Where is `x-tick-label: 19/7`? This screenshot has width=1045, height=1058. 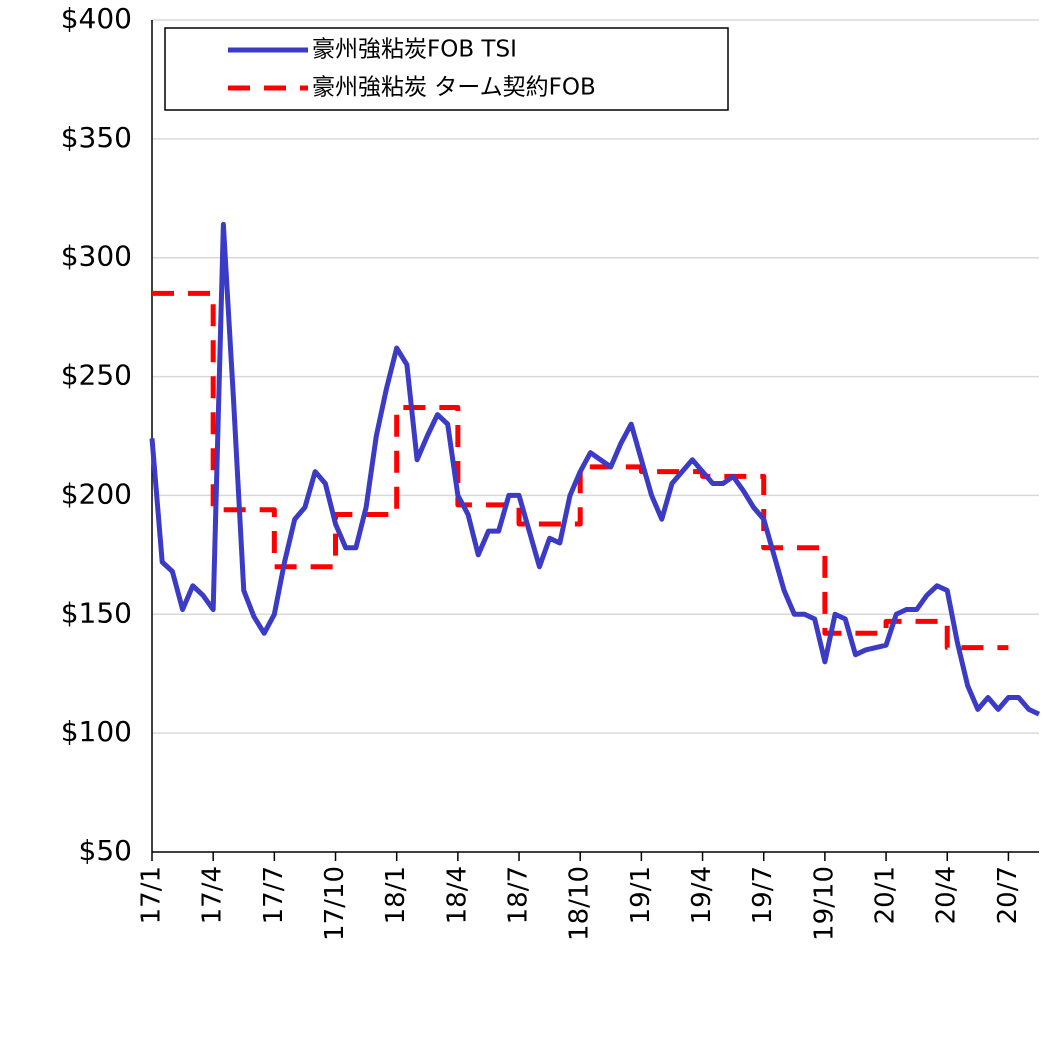
x-tick-label: 19/7 is located at coordinates (763, 895).